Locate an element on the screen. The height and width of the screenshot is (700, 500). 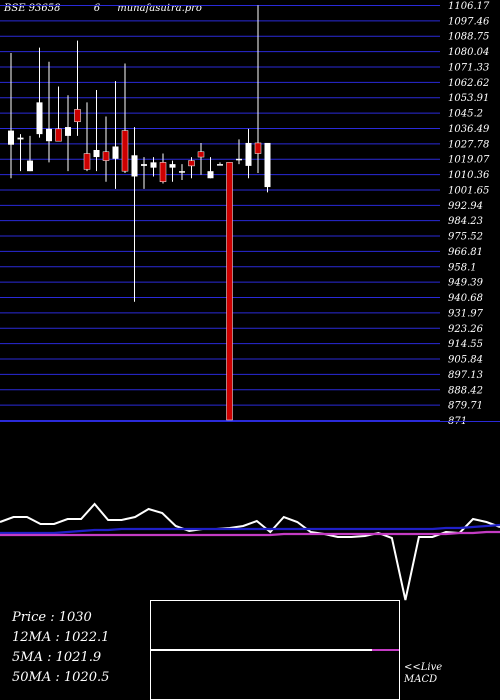
price-tick-label: 975.52 is located at coordinates (465, 237).